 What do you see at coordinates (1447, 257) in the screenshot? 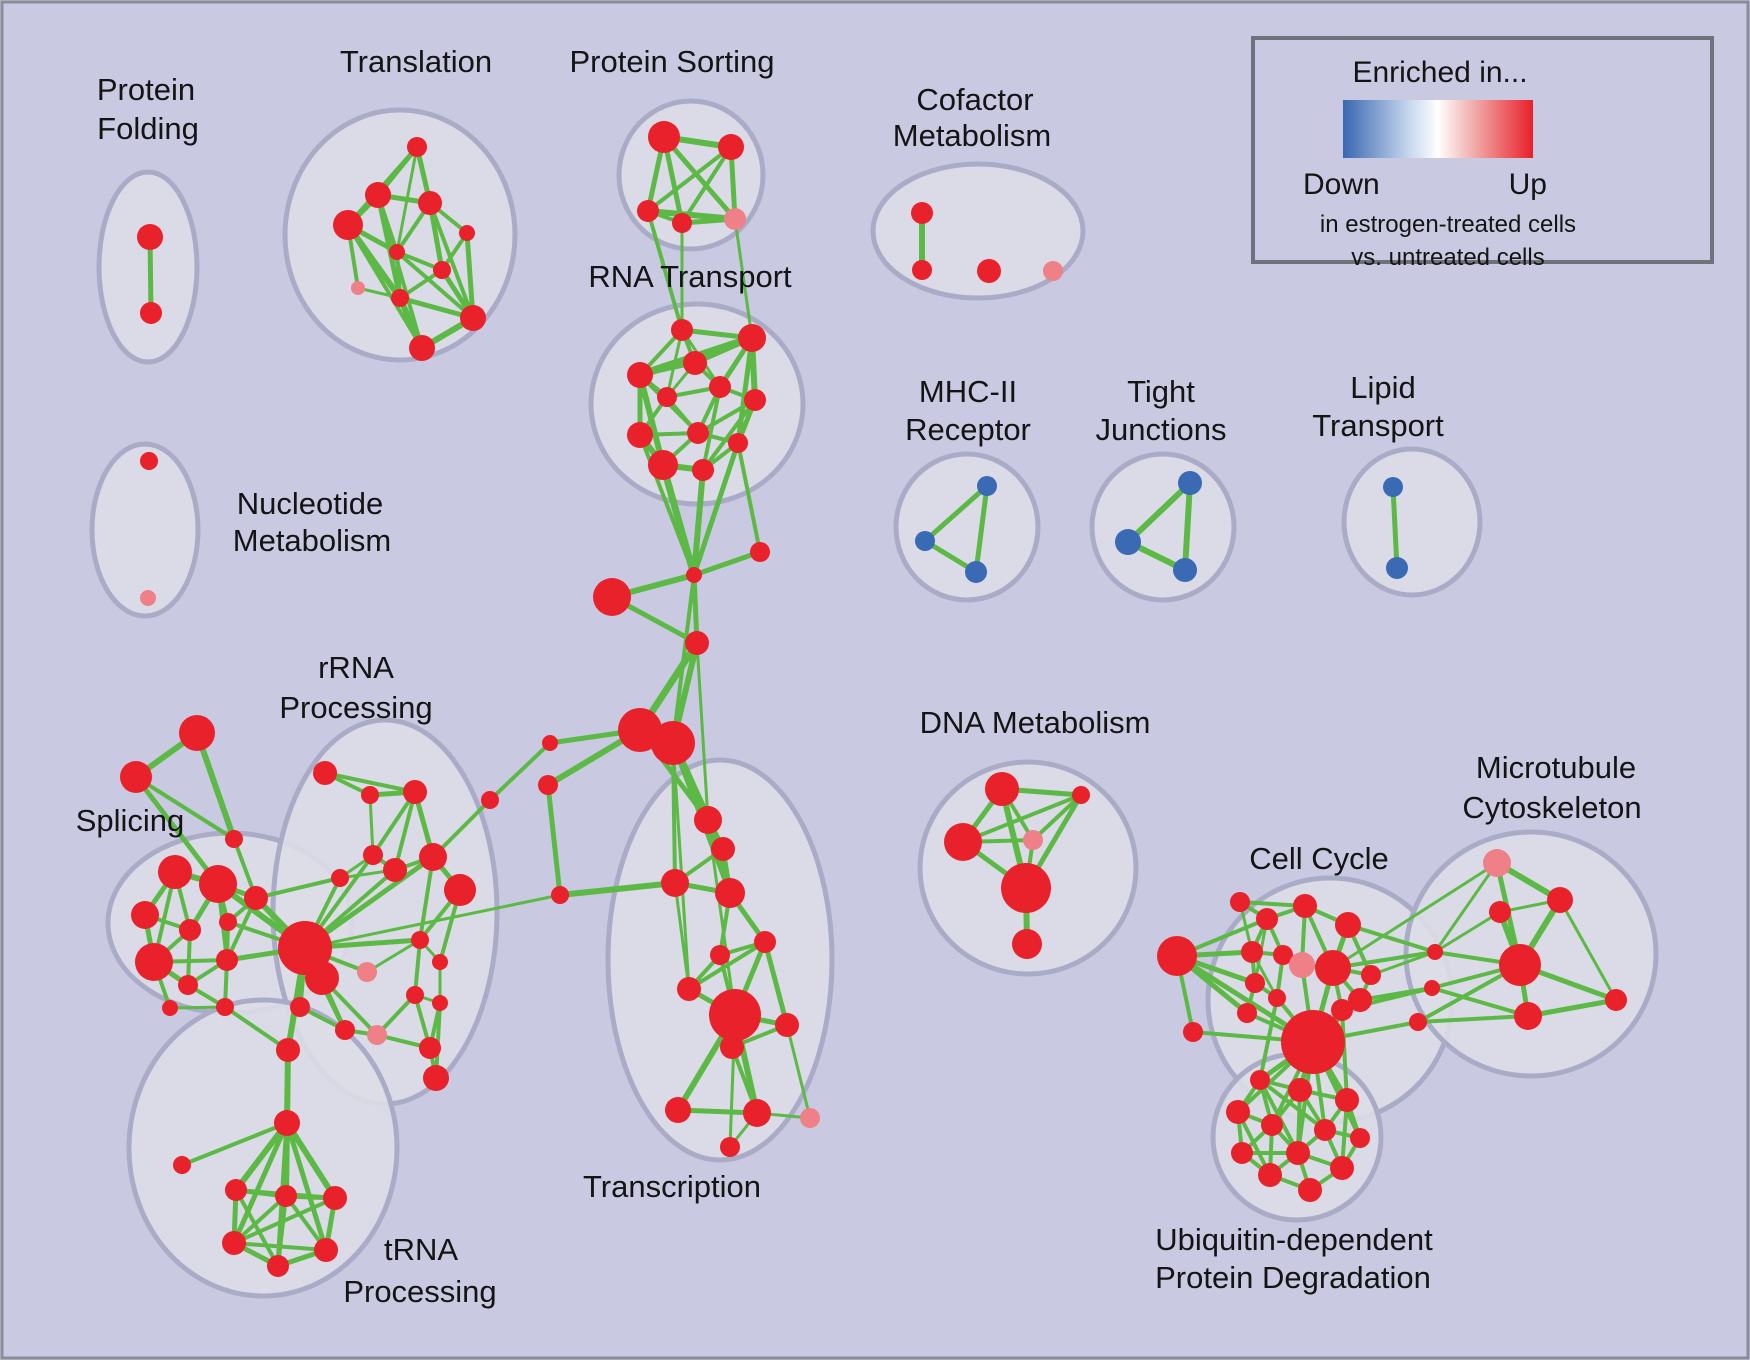
I see `legend-caption-line2: vs. untreated cells` at bounding box center [1447, 257].